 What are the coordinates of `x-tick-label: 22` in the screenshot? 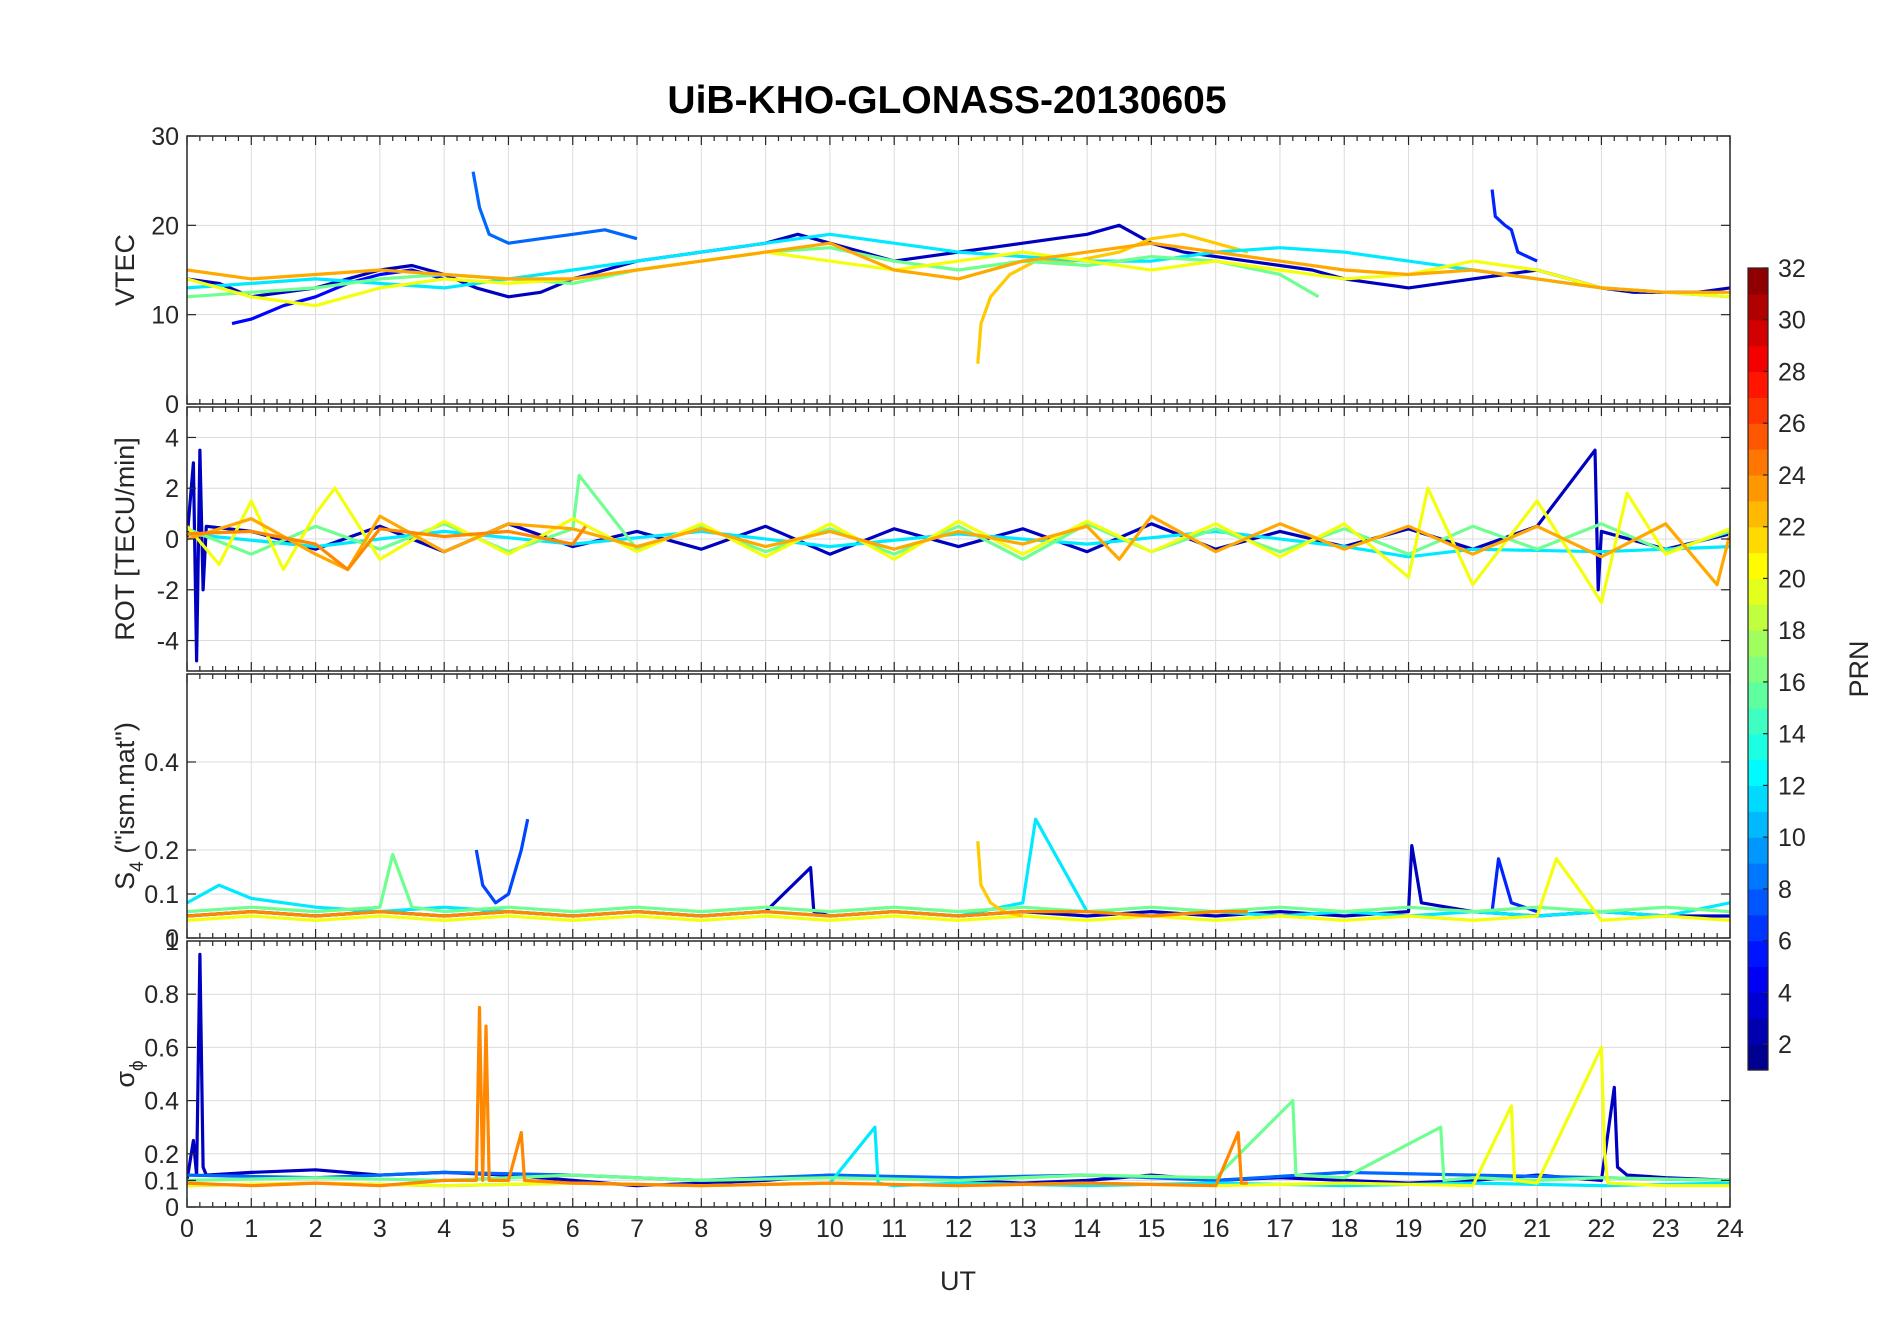 It's located at (1602, 1229).